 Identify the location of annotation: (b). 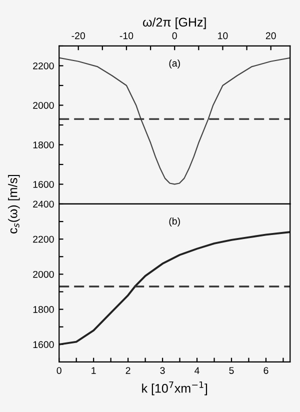
(174, 222).